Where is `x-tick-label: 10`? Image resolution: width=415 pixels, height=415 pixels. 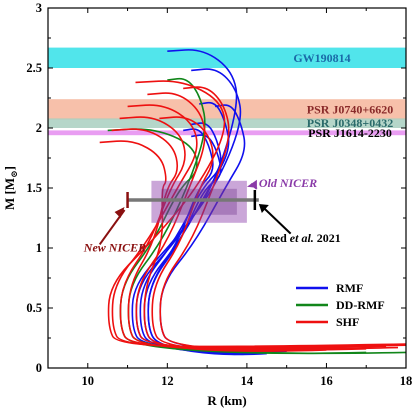 x-tick-label: 10 is located at coordinates (88, 381).